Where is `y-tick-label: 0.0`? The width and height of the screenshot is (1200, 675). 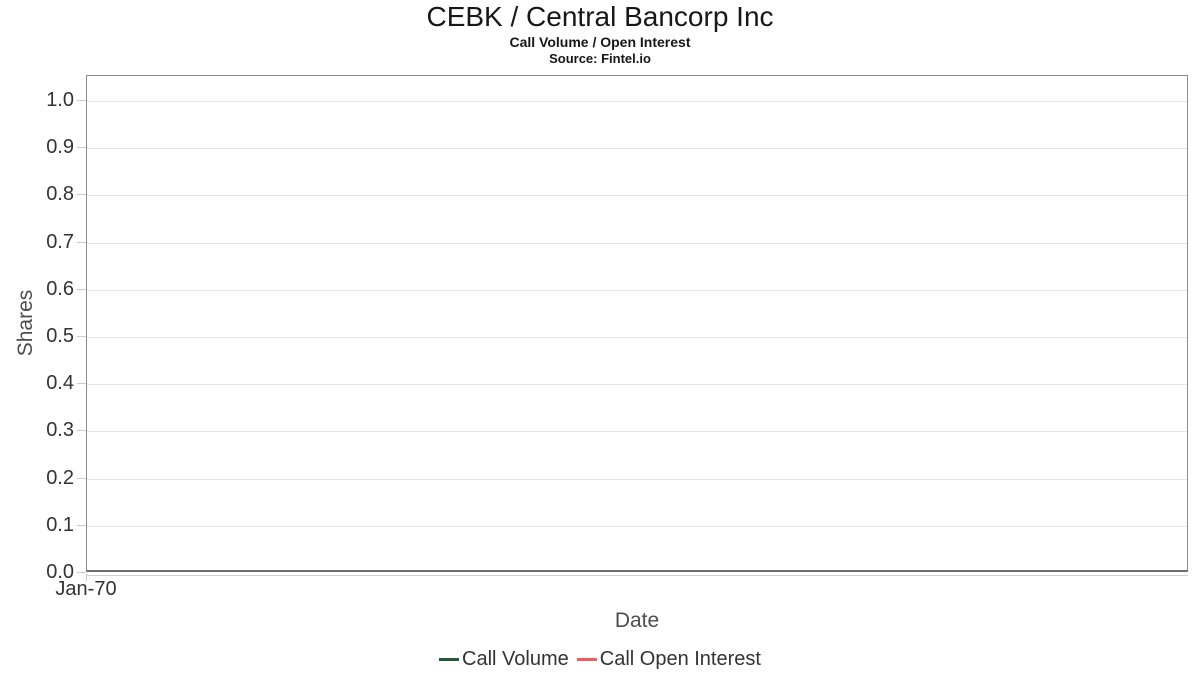 y-tick-label: 0.0 is located at coordinates (60, 572).